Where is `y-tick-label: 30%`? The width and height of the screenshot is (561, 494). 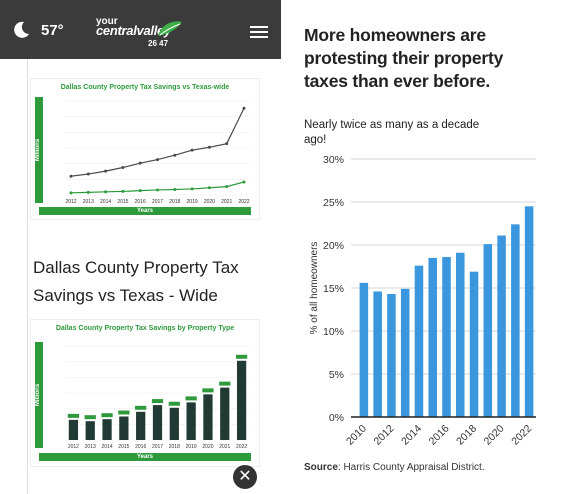
y-tick-label: 30% is located at coordinates (333, 160).